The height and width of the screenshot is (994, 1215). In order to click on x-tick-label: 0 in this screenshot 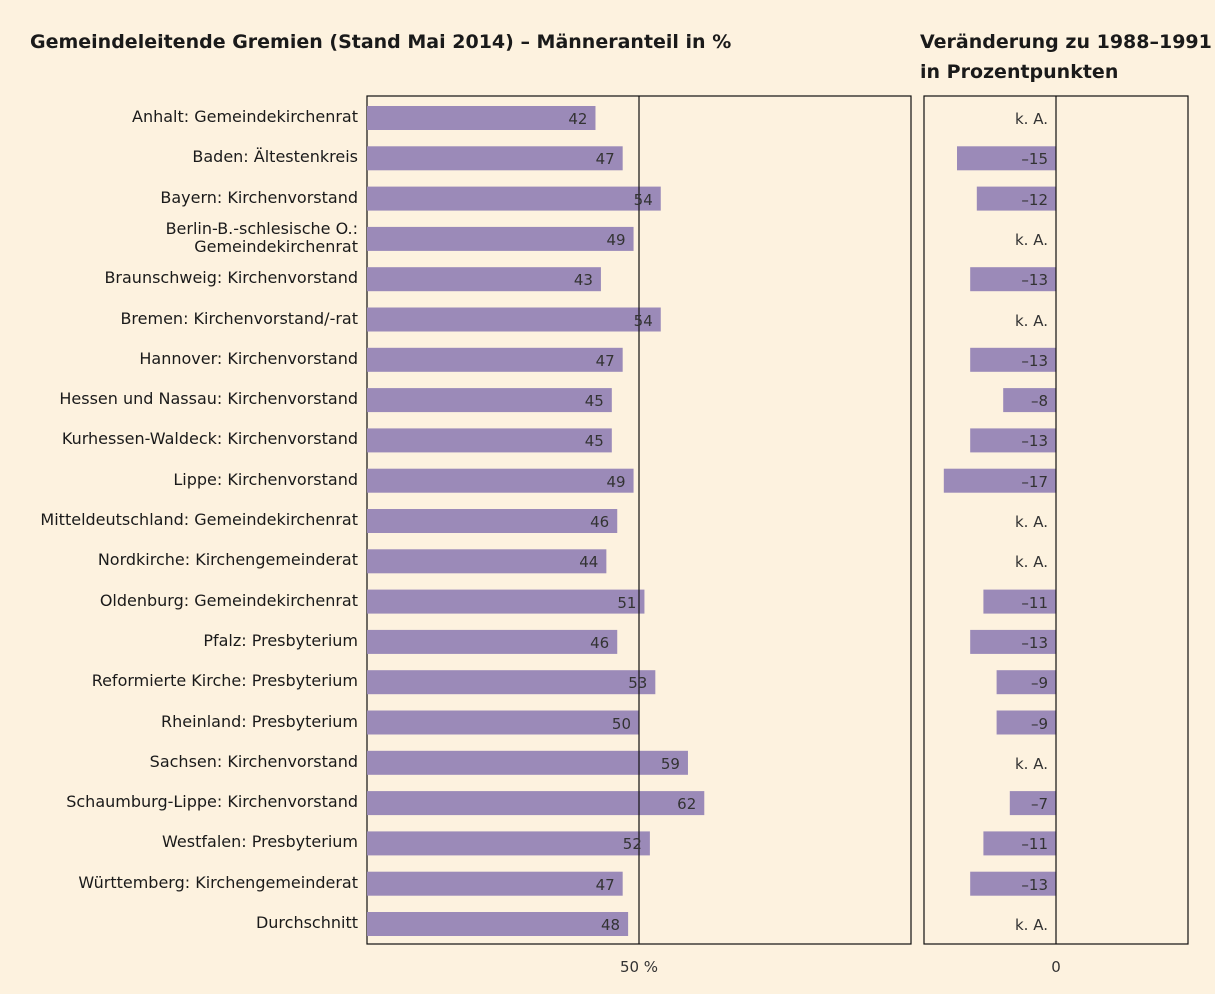, I will do `click(1056, 967)`.